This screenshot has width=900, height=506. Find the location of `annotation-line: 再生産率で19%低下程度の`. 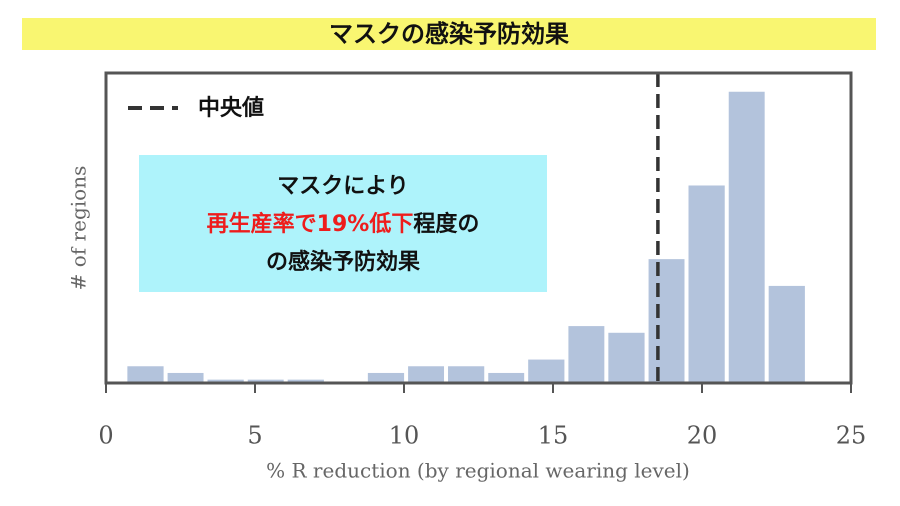

annotation-line: 再生産率で19%低下程度の is located at coordinates (343, 224).